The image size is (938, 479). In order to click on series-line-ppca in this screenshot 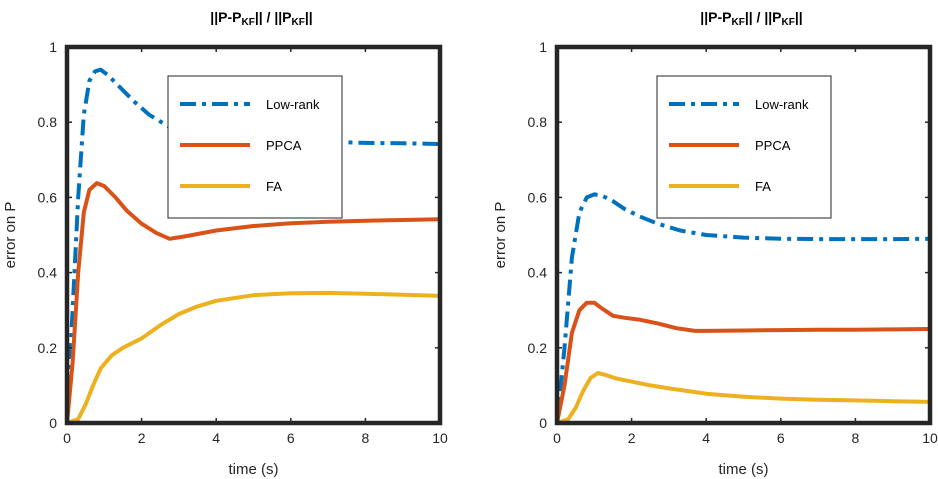, I will do `click(743, 362)`.